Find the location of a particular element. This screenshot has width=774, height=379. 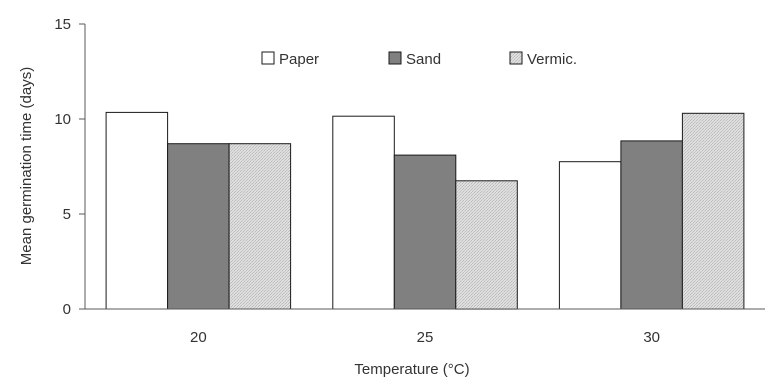

x-axis-title: Temperature (°C) is located at coordinates (411, 369).